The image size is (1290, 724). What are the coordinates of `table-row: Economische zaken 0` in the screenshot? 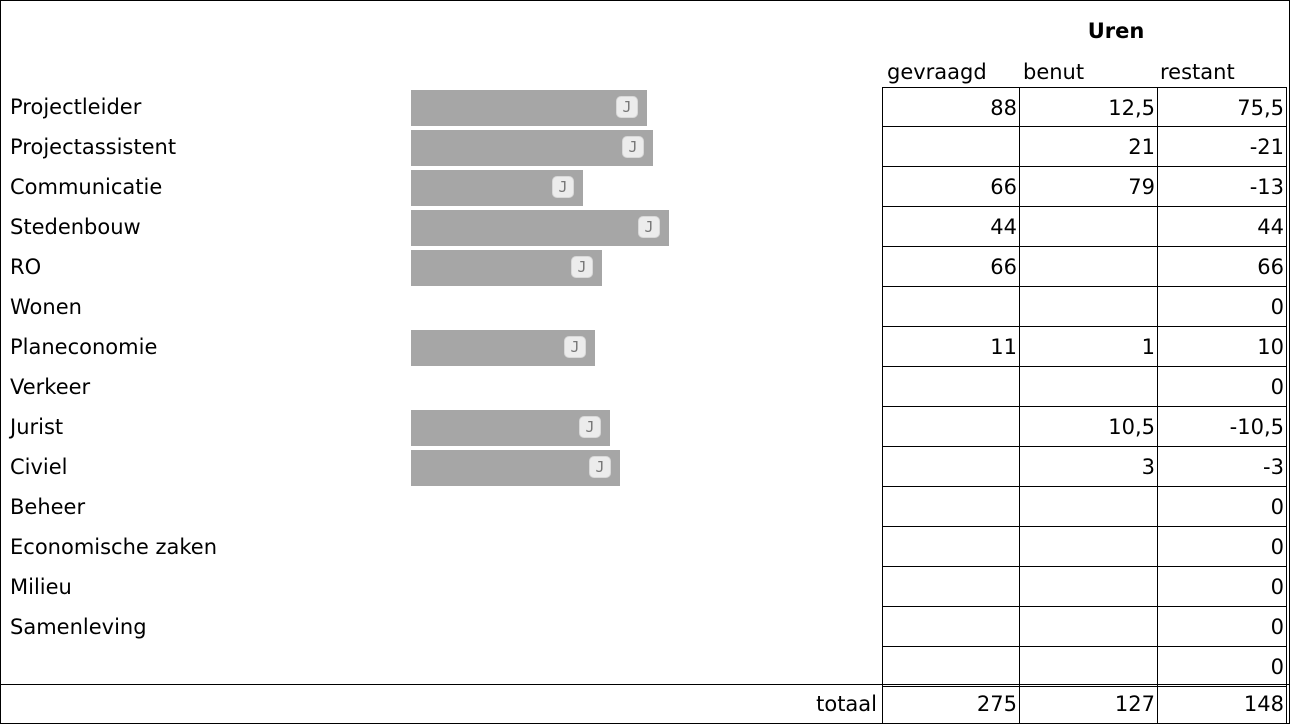 It's located at (645, 547).